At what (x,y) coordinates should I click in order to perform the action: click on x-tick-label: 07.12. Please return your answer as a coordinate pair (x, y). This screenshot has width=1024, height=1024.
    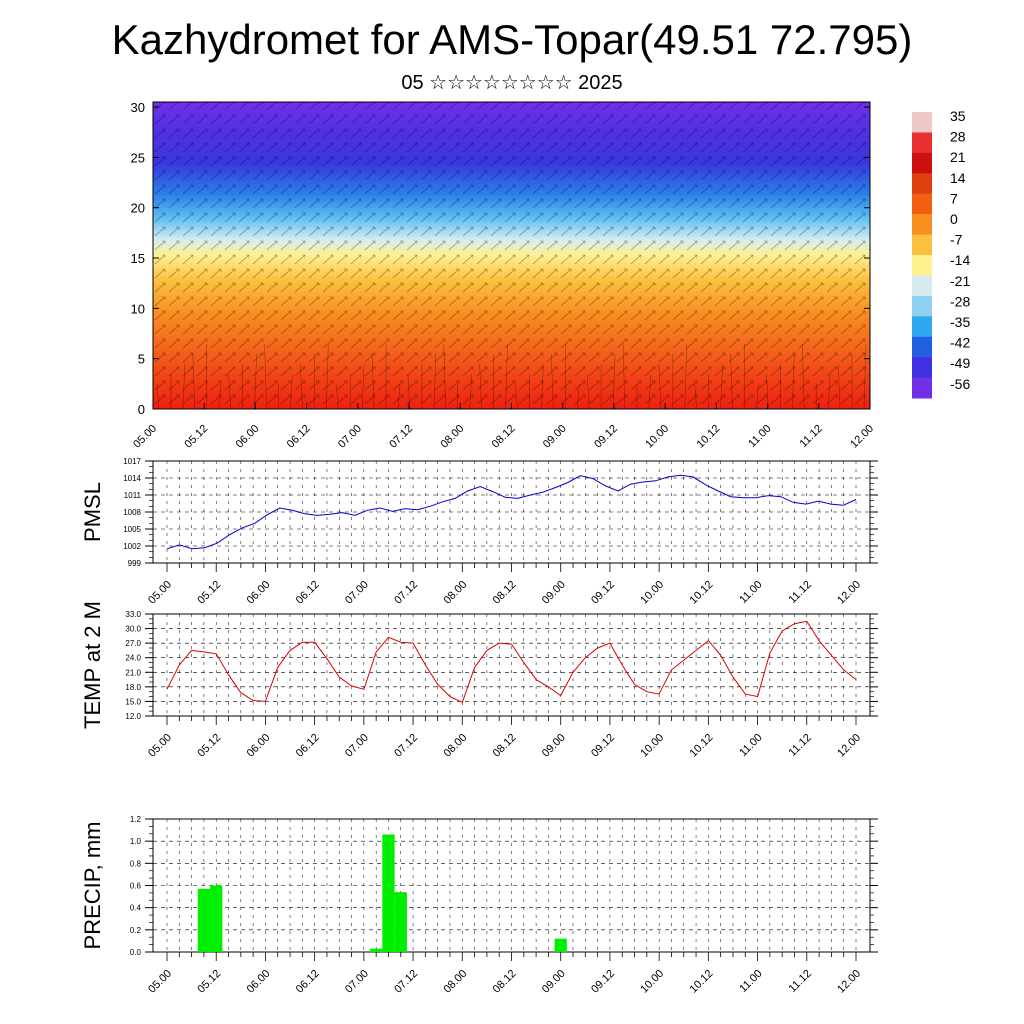
    Looking at the image, I should click on (401, 437).